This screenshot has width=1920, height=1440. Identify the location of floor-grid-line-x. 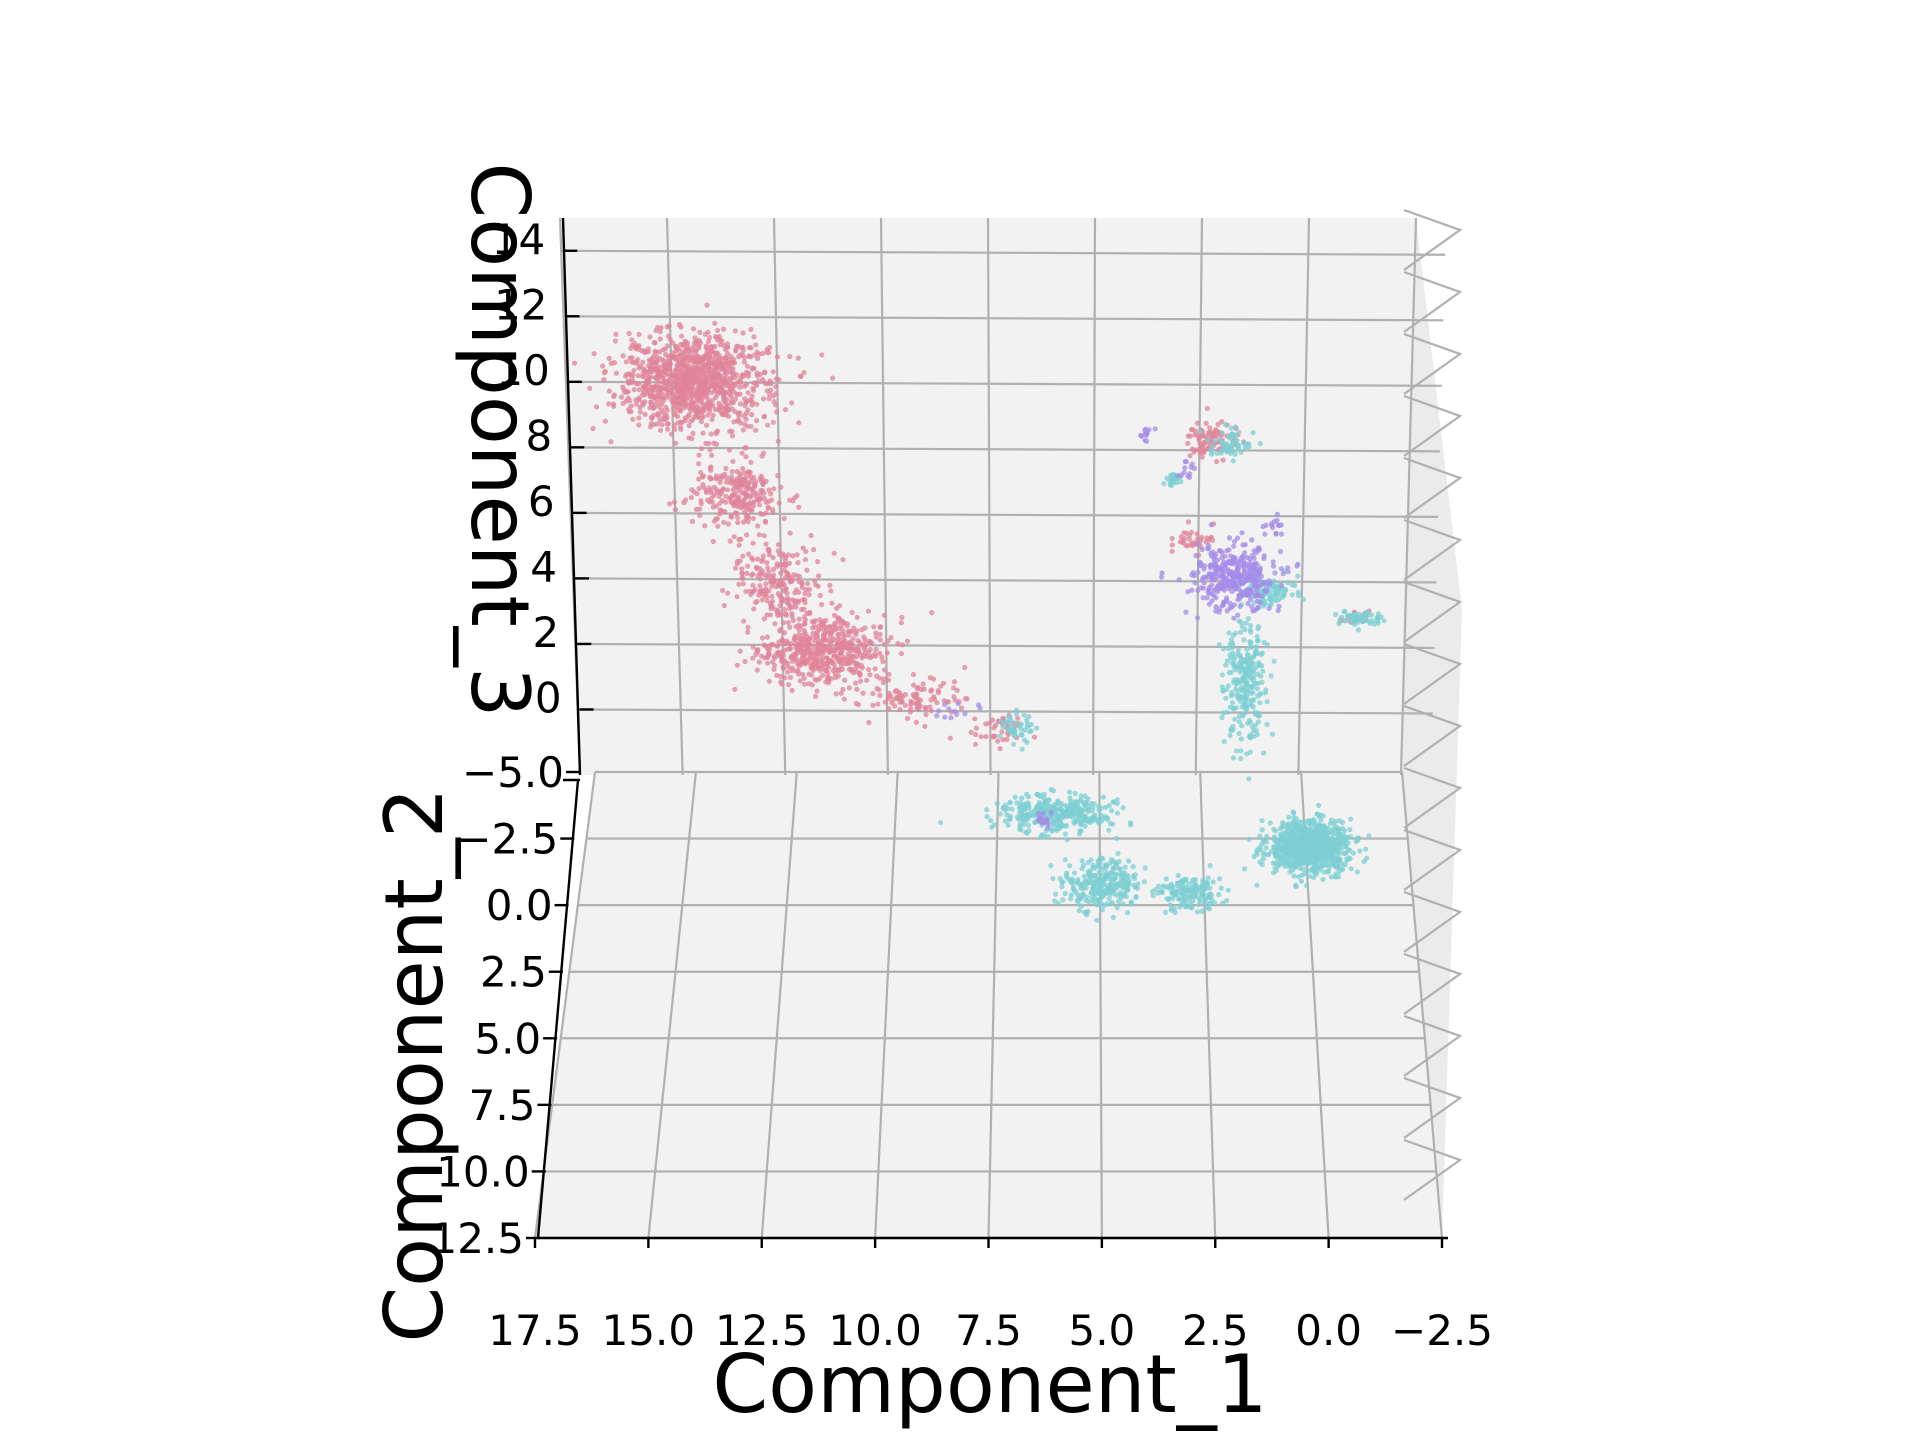
(1208, 1005).